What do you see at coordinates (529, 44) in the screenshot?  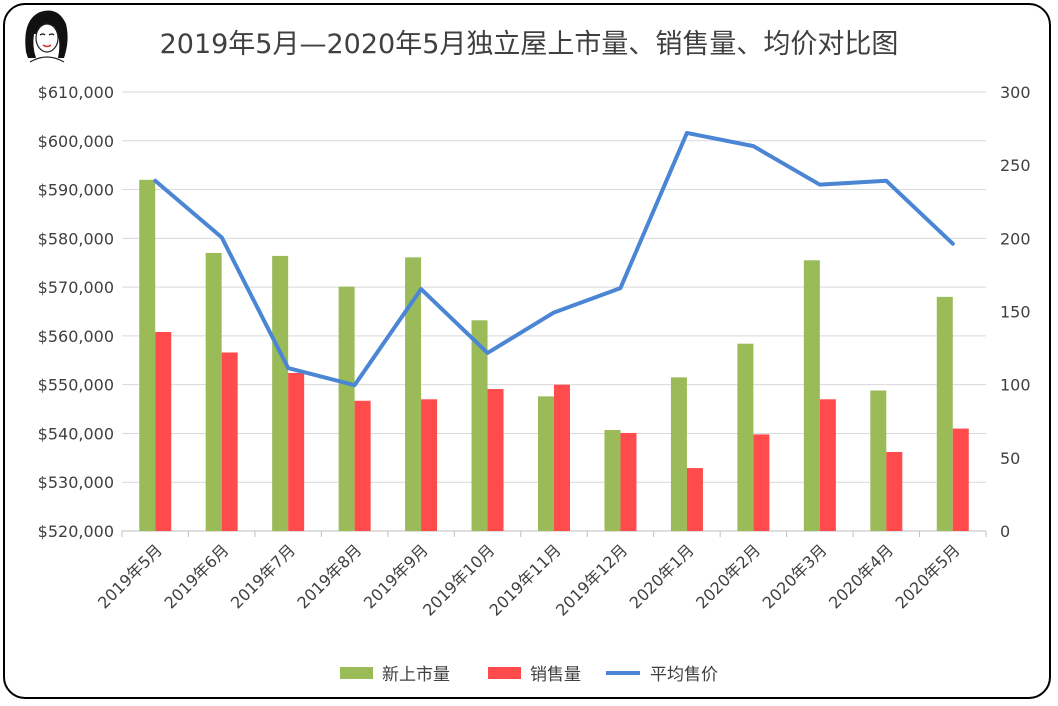 I see `chart-title: 2019年5月—2020年5月独立屋上市量、销售量、均价对比图` at bounding box center [529, 44].